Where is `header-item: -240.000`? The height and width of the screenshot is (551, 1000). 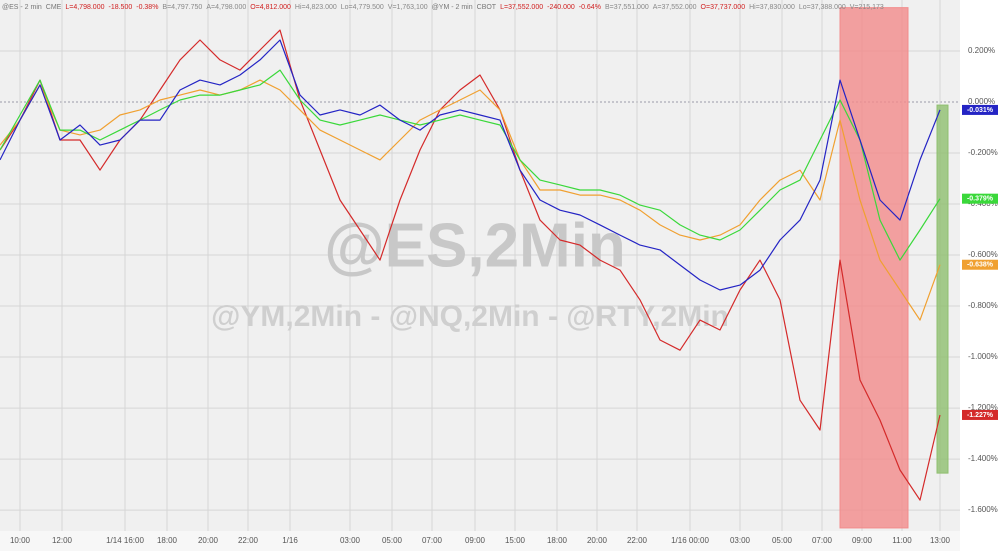
header-item: -240.000 is located at coordinates (561, 7).